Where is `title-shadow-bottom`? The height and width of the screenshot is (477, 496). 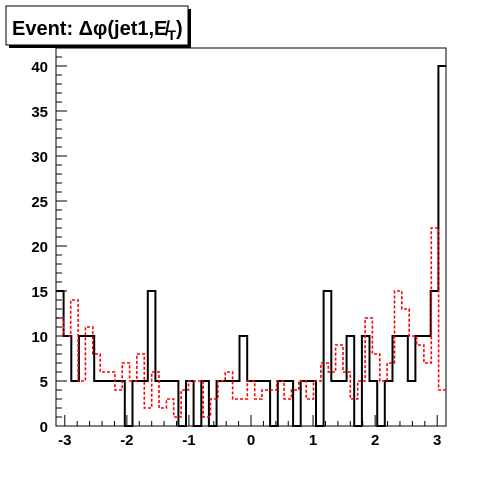 title-shadow-bottom is located at coordinates (98, 46).